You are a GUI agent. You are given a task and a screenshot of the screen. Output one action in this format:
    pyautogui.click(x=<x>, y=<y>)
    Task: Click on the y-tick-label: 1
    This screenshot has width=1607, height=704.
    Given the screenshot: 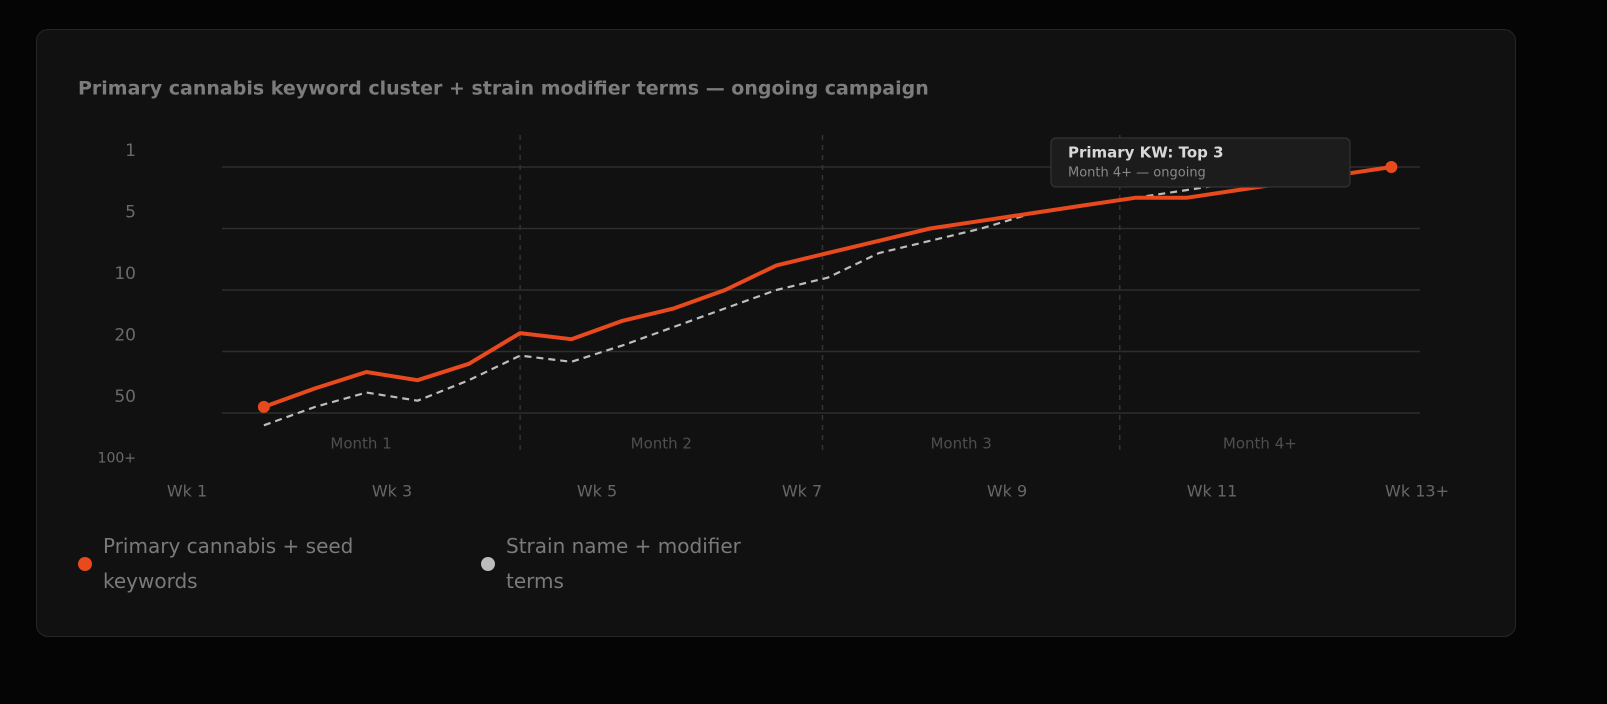 What is the action you would take?
    pyautogui.click(x=130, y=151)
    